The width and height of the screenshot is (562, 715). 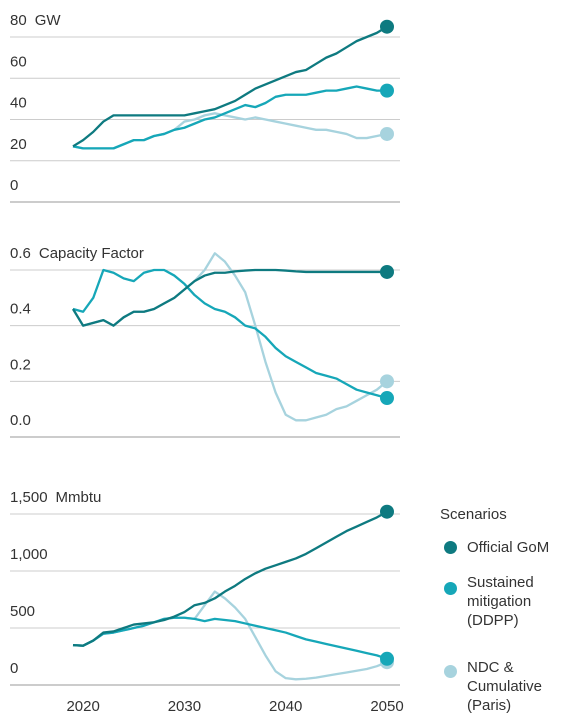 I want to click on x-tick-label: 2020, so click(x=82, y=706).